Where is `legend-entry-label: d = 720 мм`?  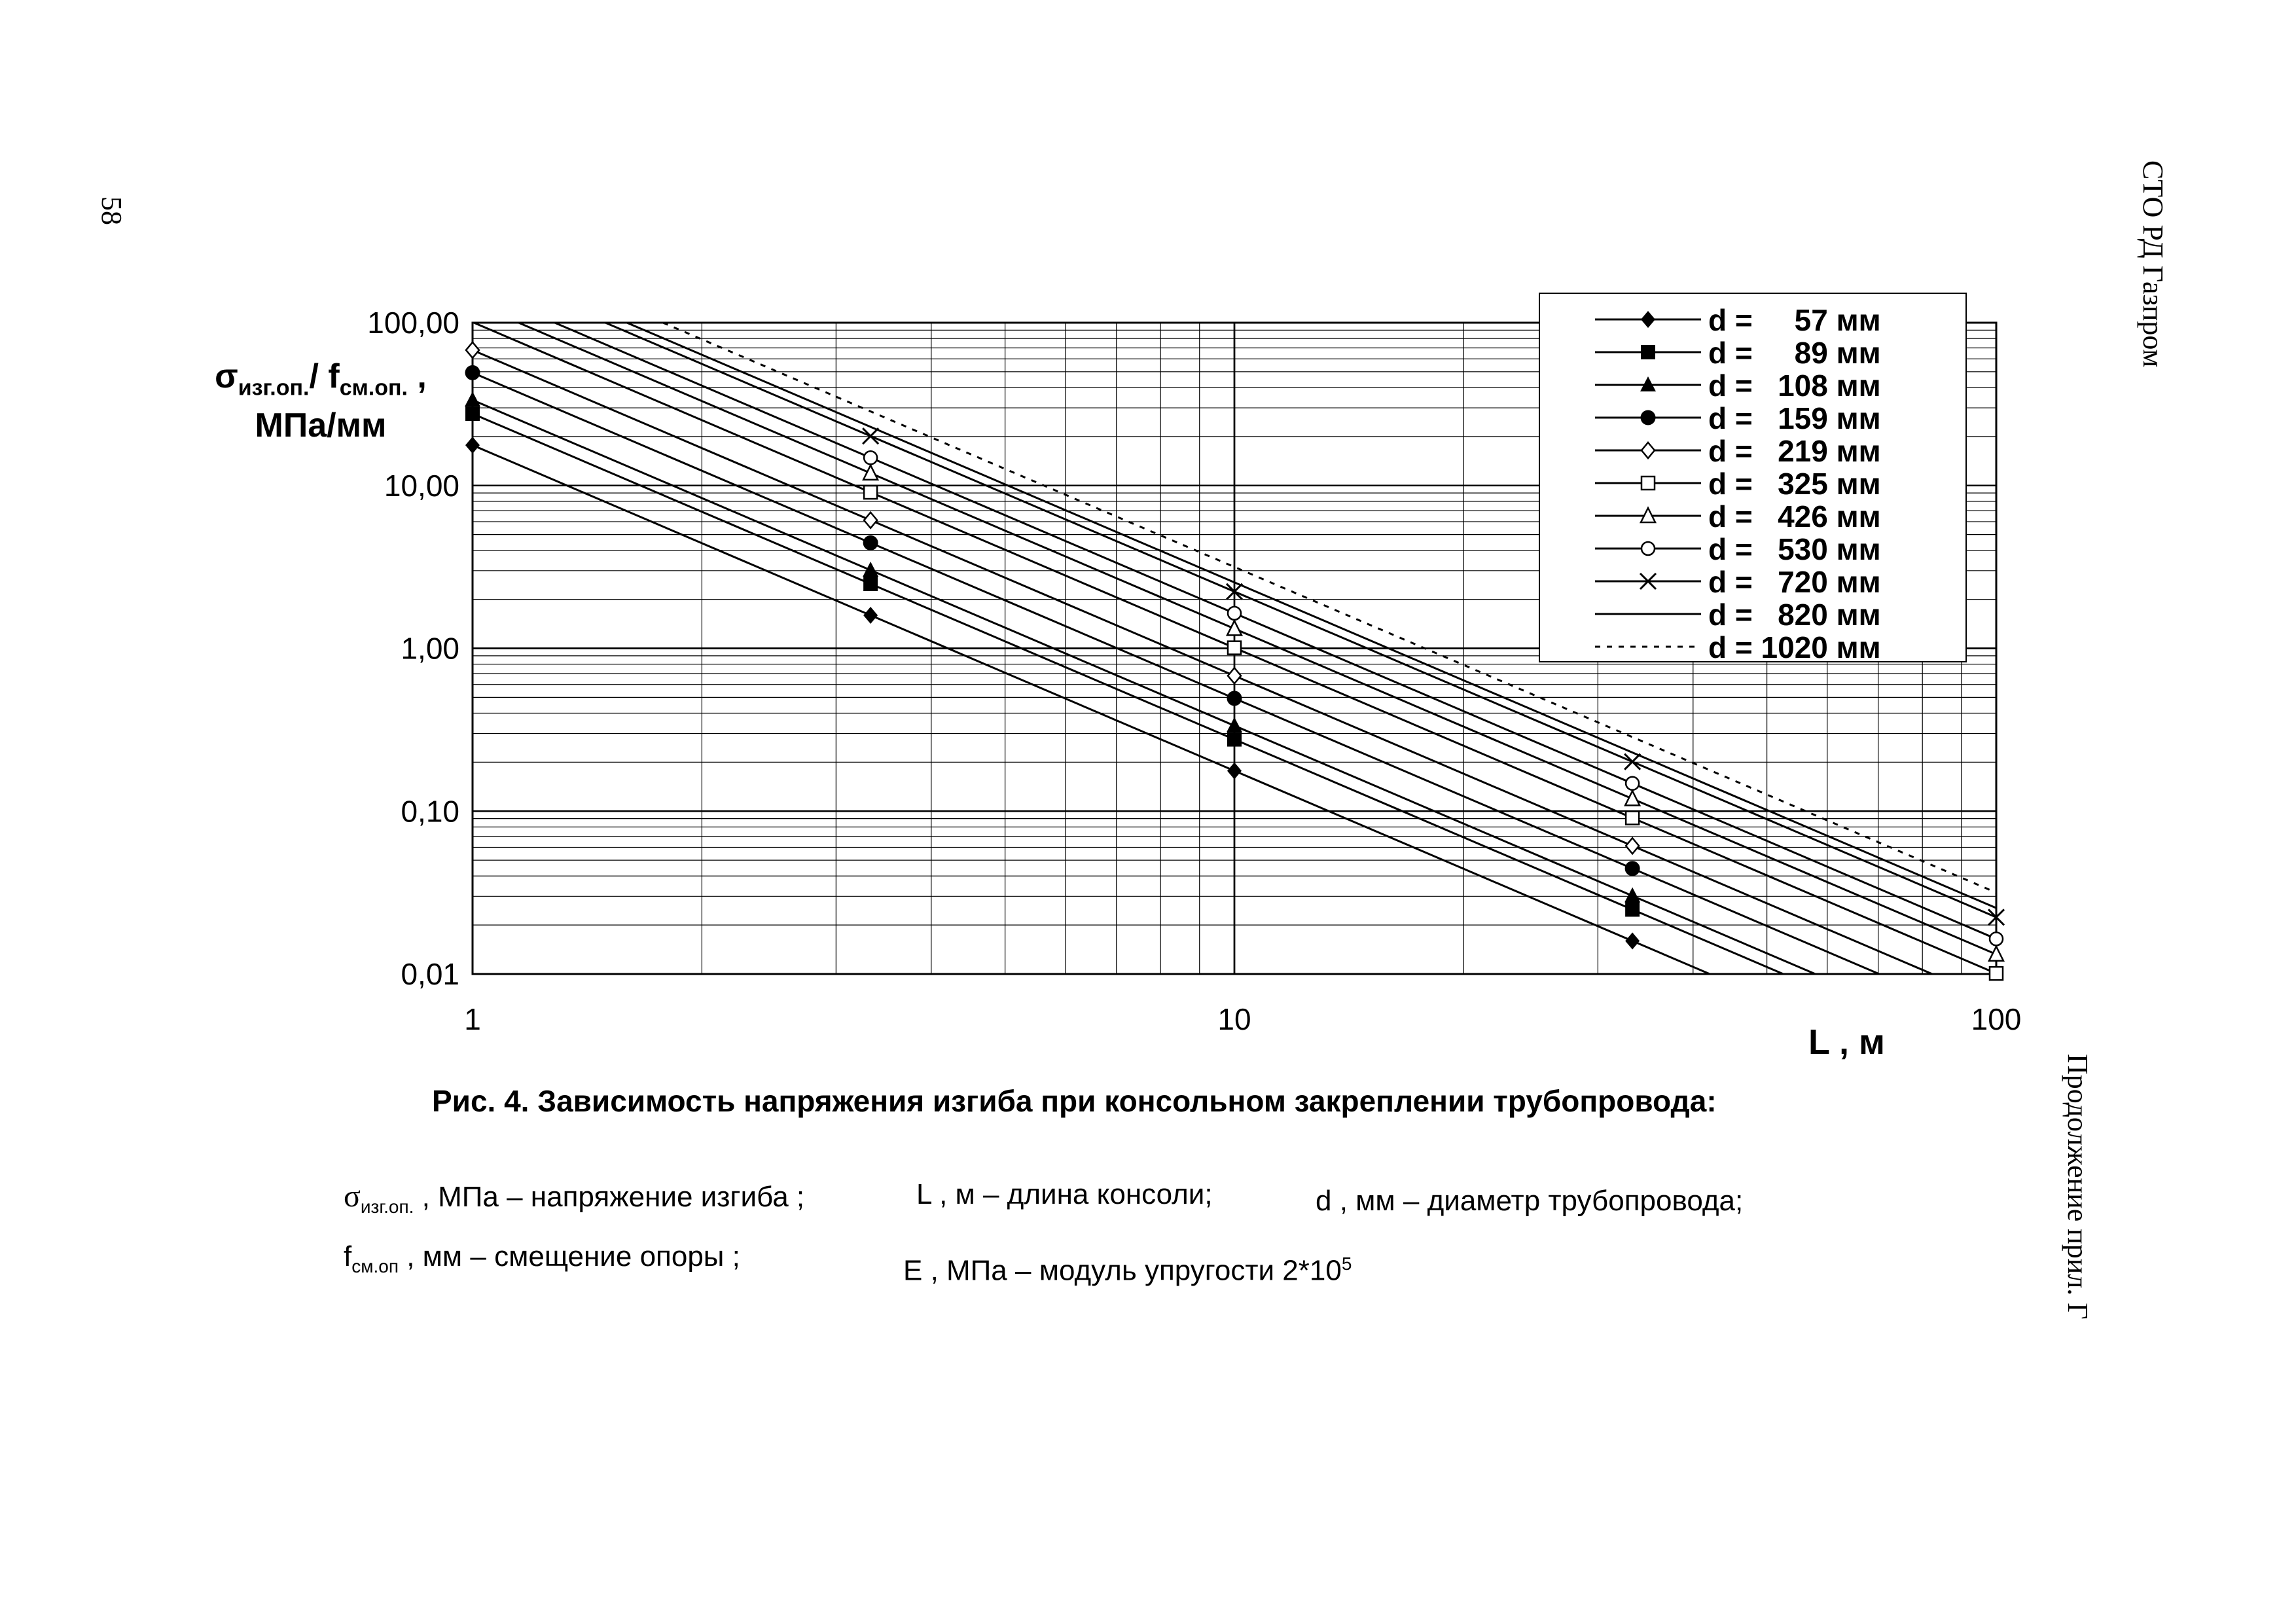 legend-entry-label: d = 720 мм is located at coordinates (1794, 582).